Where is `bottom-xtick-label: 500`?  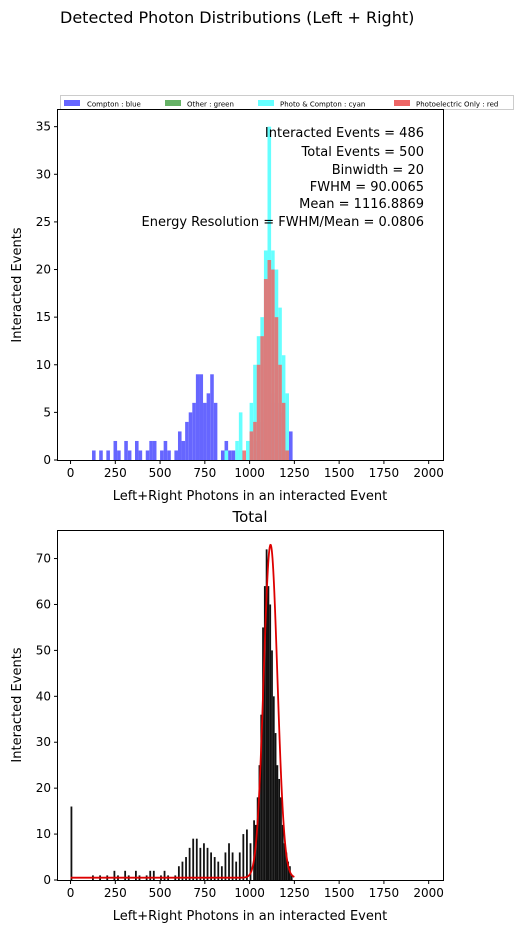 bottom-xtick-label: 500 is located at coordinates (160, 893).